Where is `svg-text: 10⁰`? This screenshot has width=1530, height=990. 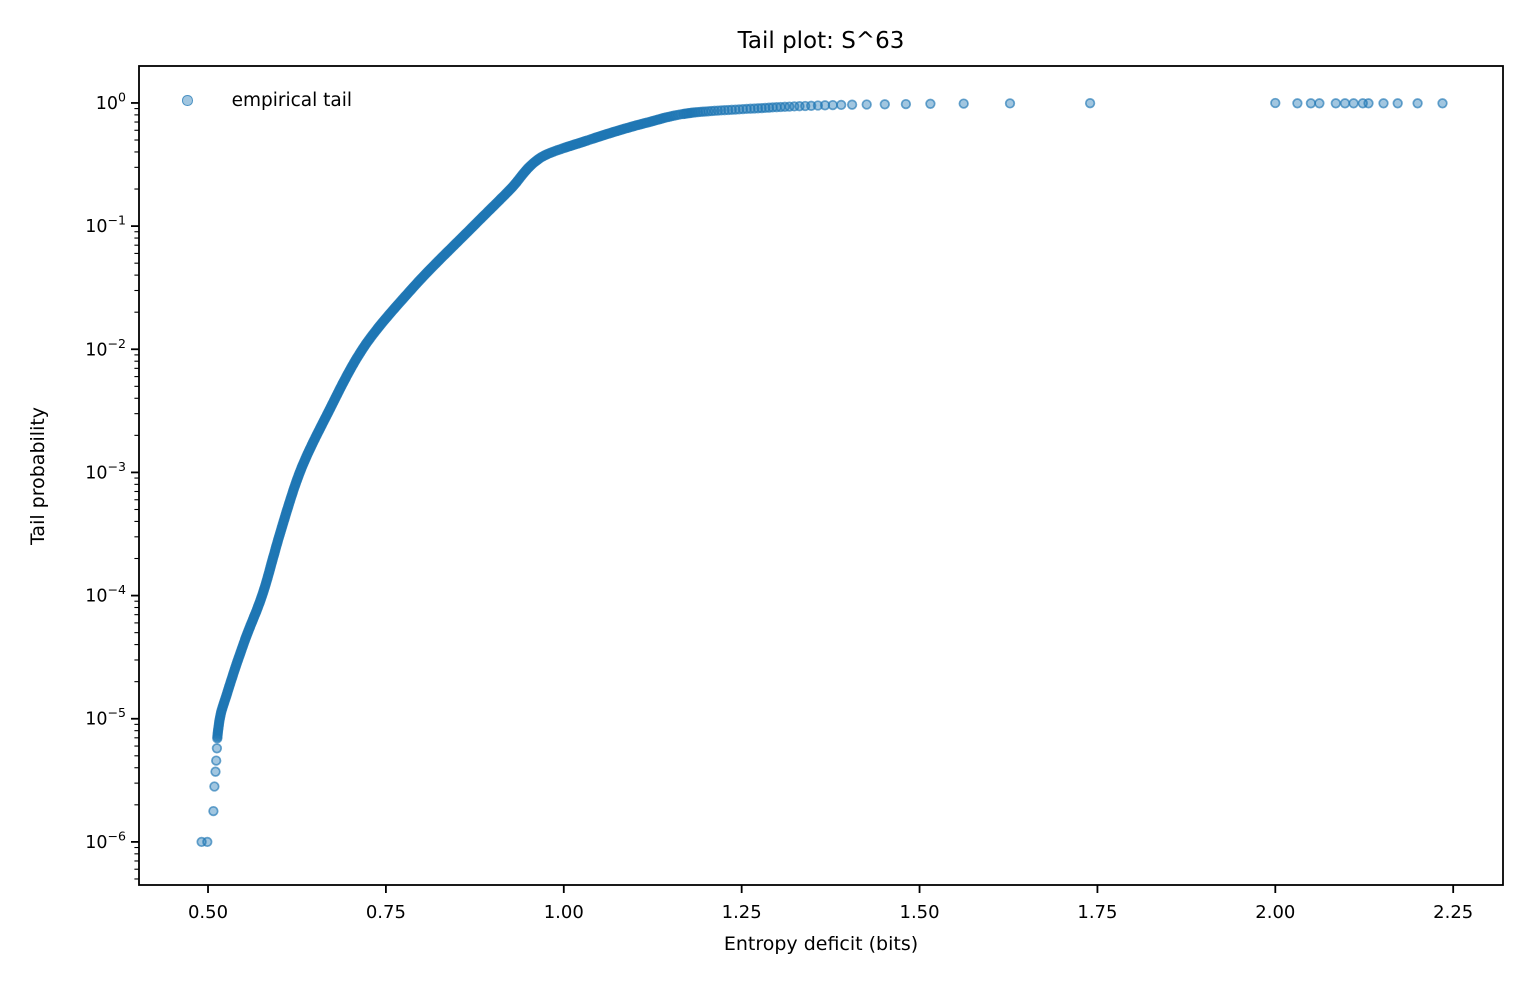 svg-text: 10⁰ is located at coordinates (111, 101).